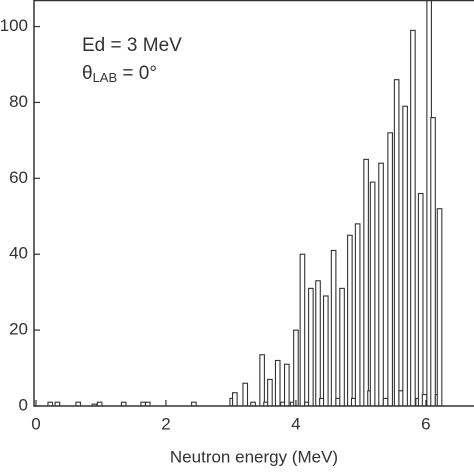 The width and height of the screenshot is (474, 474). Describe the element at coordinates (105, 77) in the screenshot. I see `annotation: LAB` at that location.